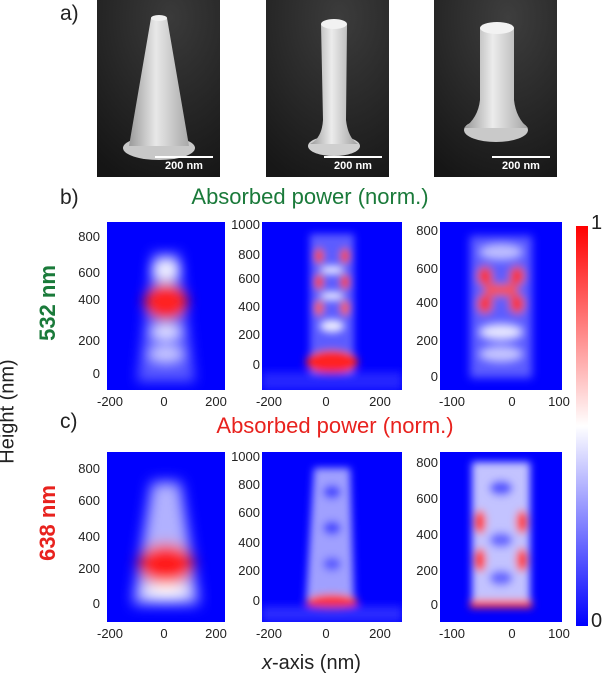 The image size is (605, 678). I want to click on sem-tapered-pillar-graphic, so click(158, 88).